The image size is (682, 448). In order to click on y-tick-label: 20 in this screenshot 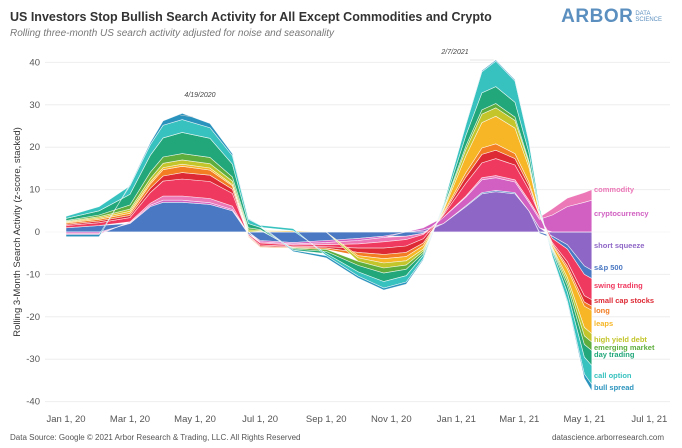, I will do `click(34, 147)`.